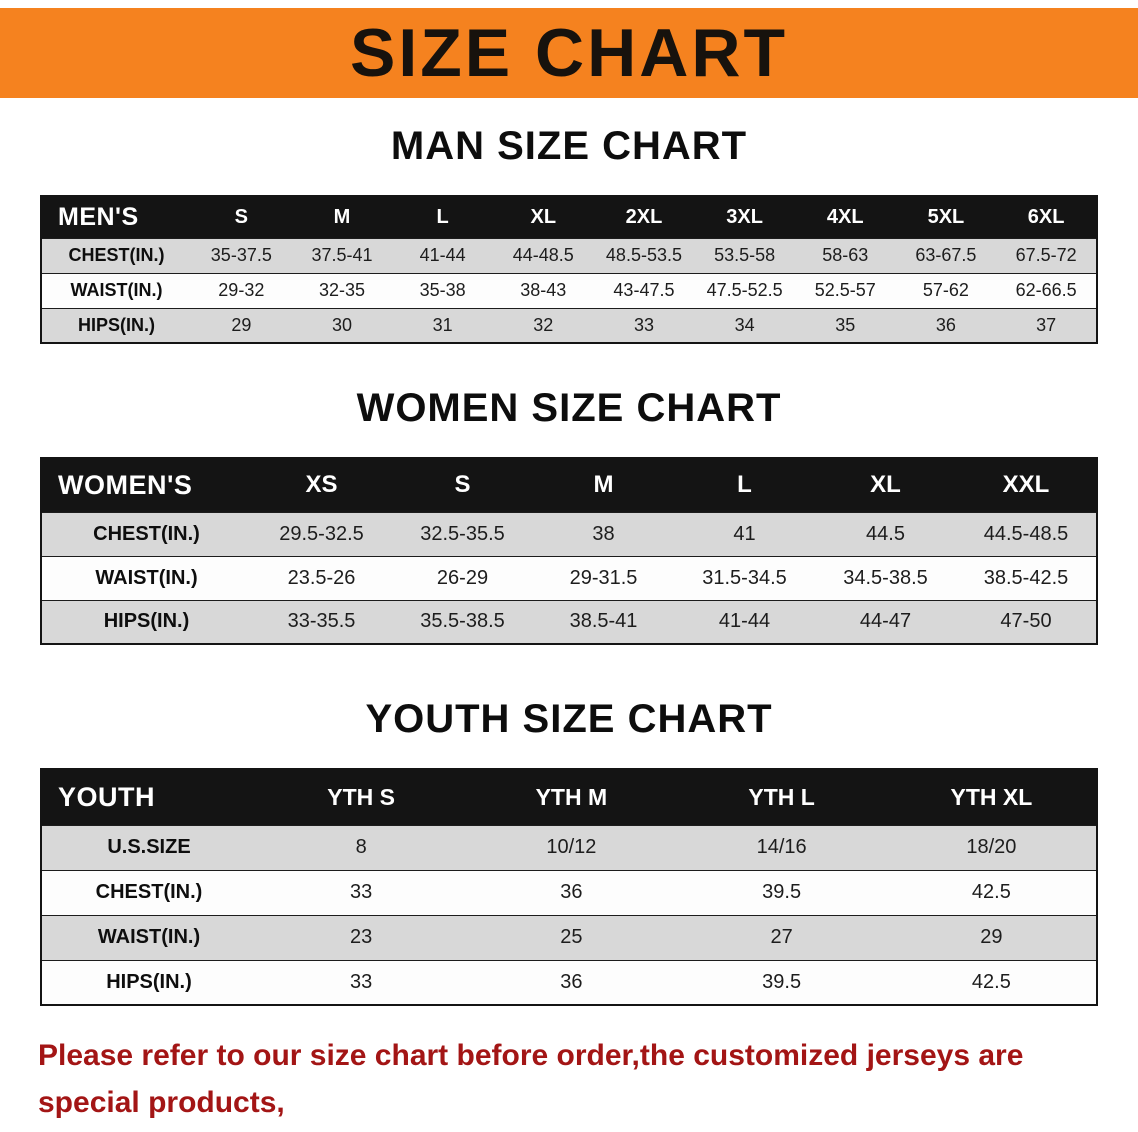 Image resolution: width=1138 pixels, height=1132 pixels. I want to click on size-value-cell: 67.5-72, so click(1046, 255).